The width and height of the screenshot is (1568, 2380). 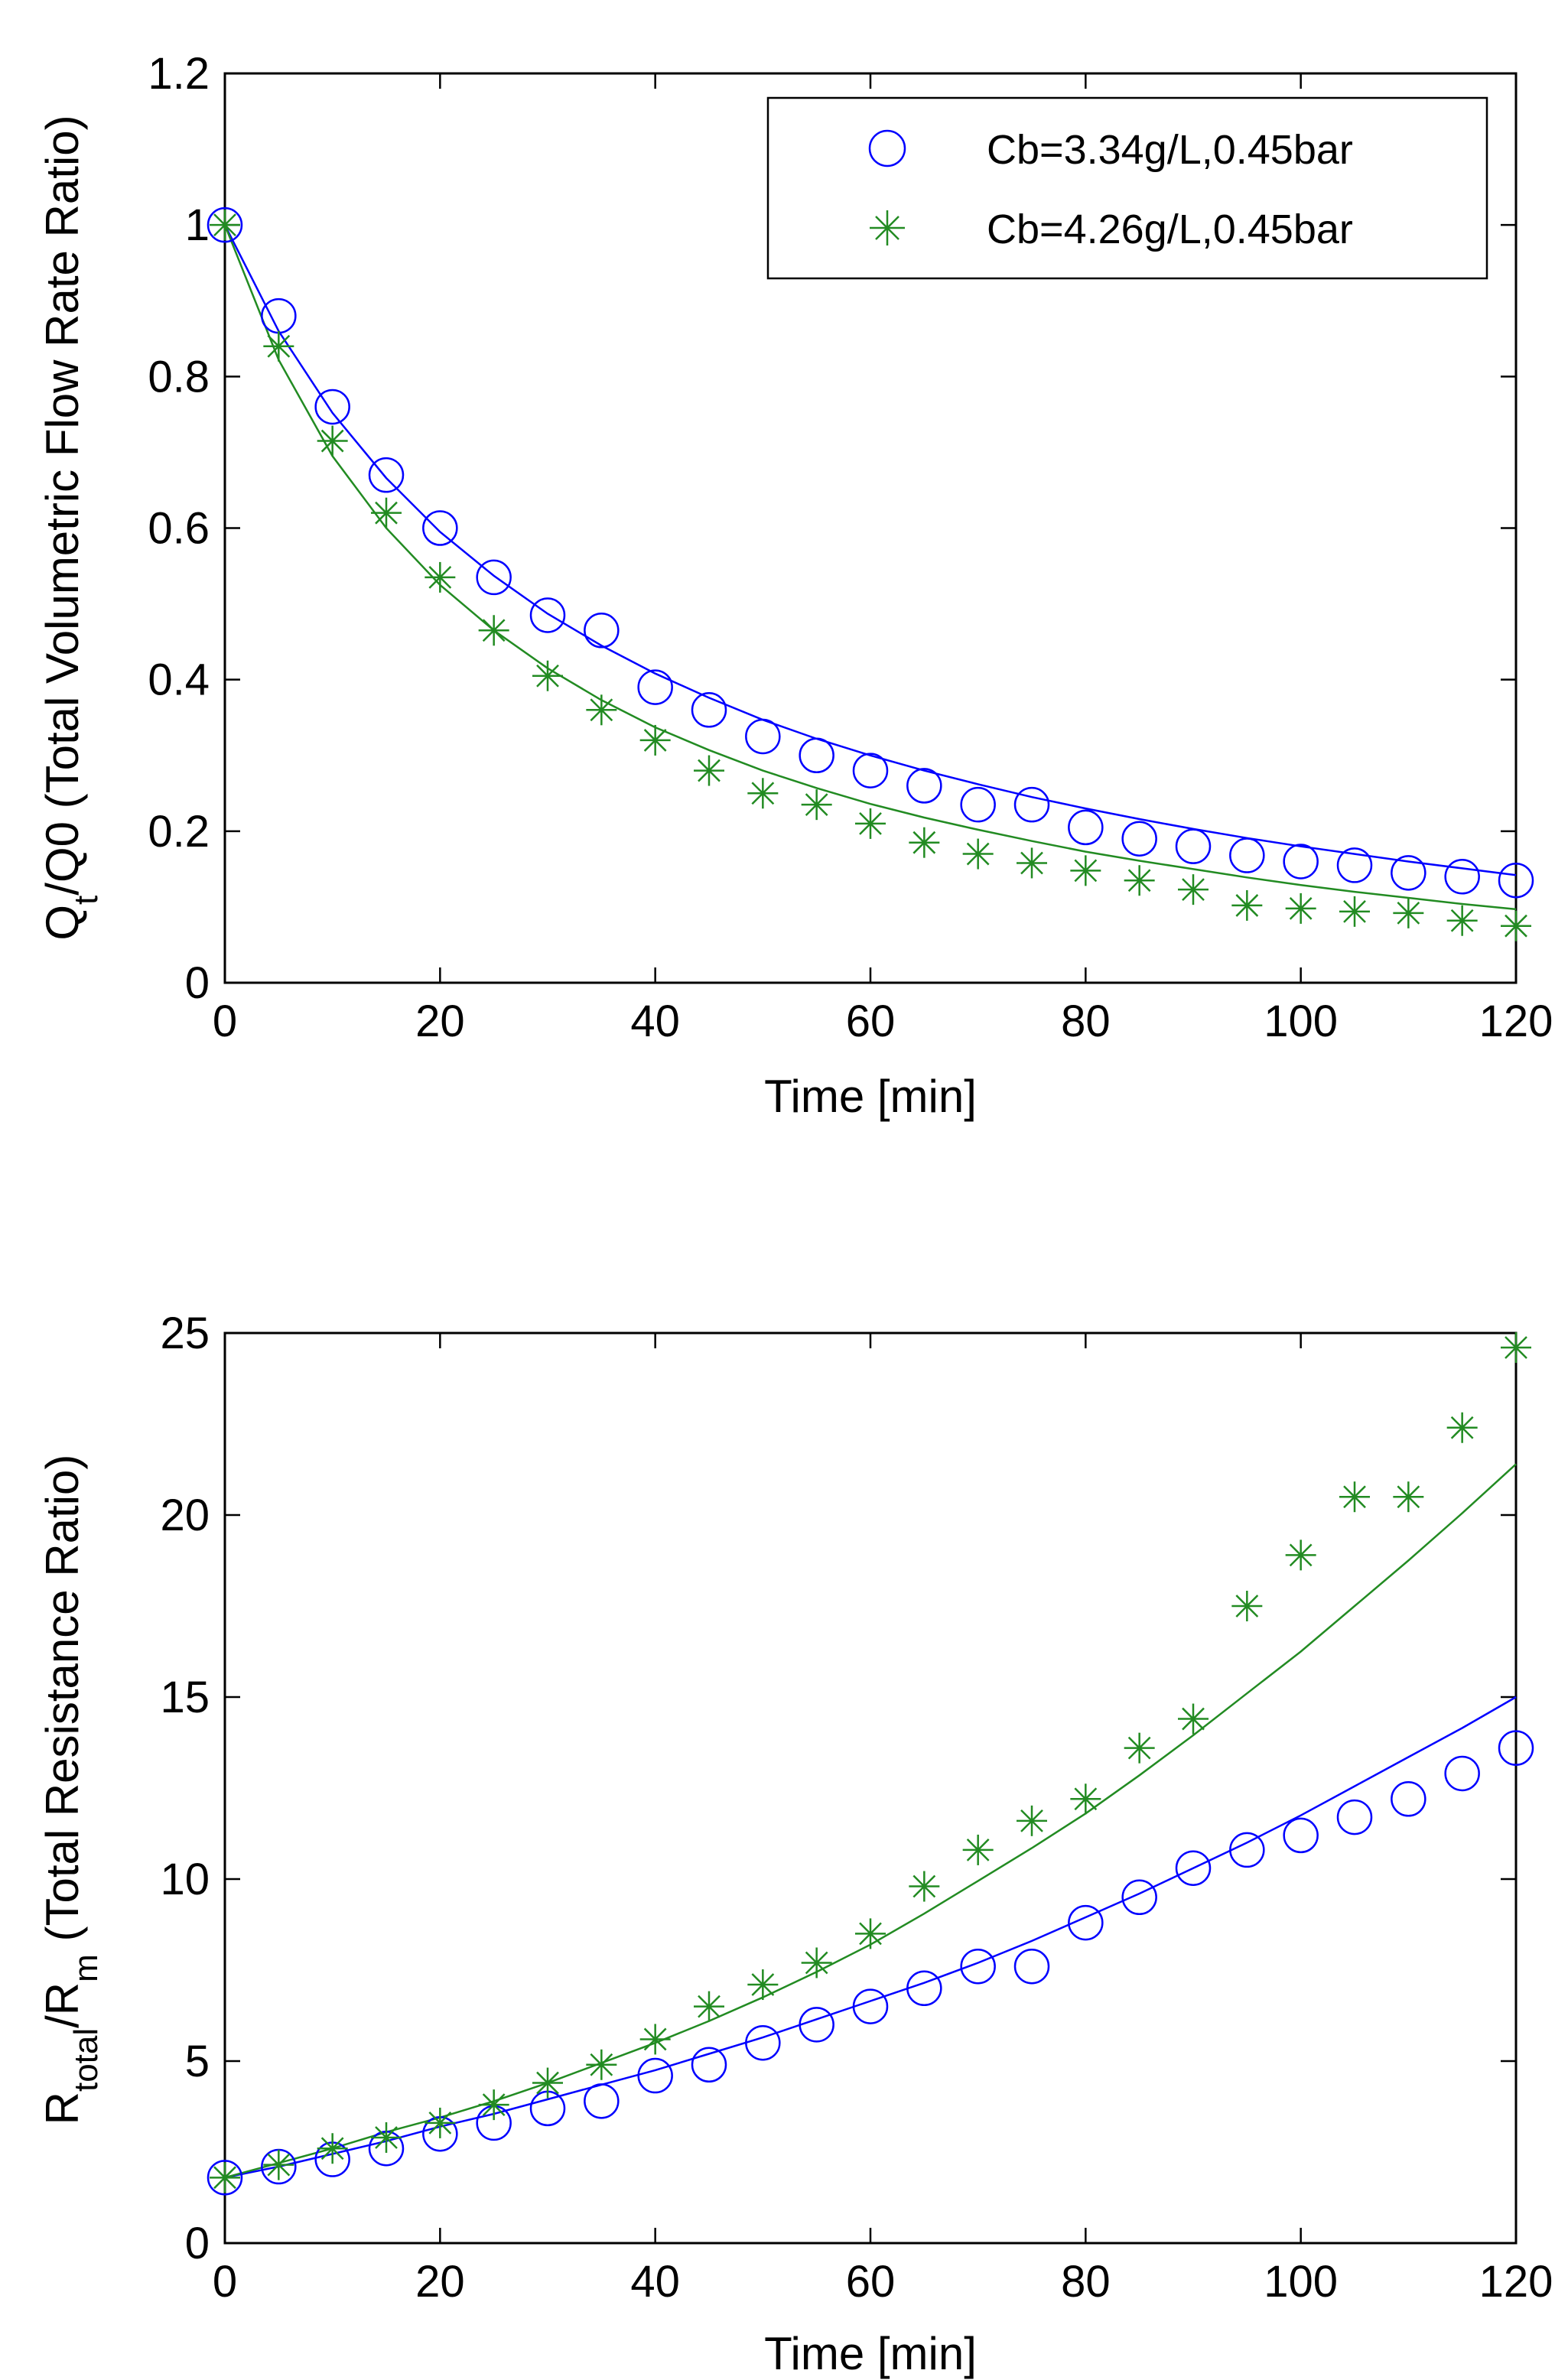 What do you see at coordinates (62, 2108) in the screenshot?
I see `y-axis-label-main: R` at bounding box center [62, 2108].